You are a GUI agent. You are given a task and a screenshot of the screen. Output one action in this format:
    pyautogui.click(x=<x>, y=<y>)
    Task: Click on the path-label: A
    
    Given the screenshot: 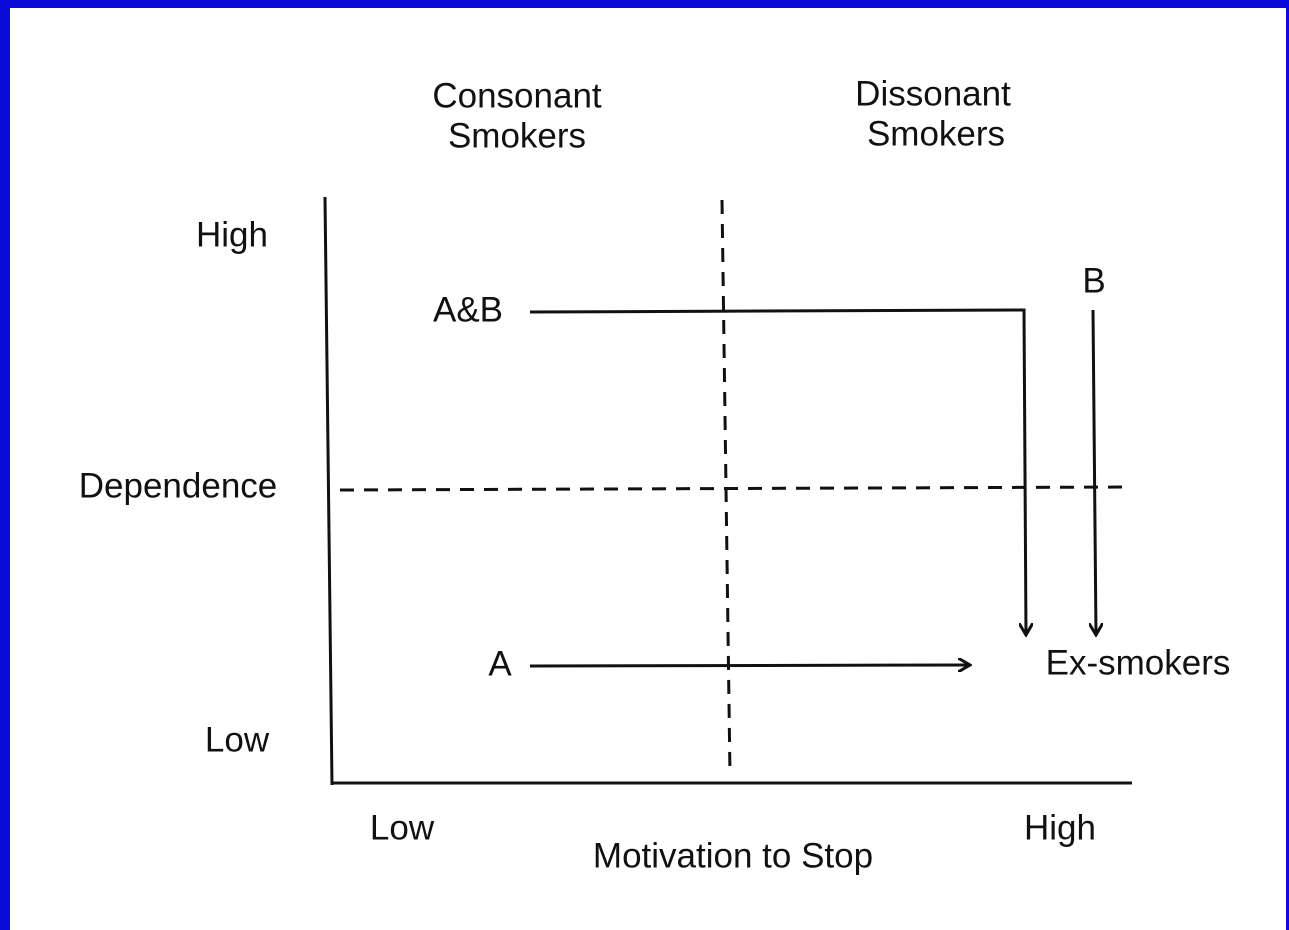 What is the action you would take?
    pyautogui.click(x=500, y=663)
    